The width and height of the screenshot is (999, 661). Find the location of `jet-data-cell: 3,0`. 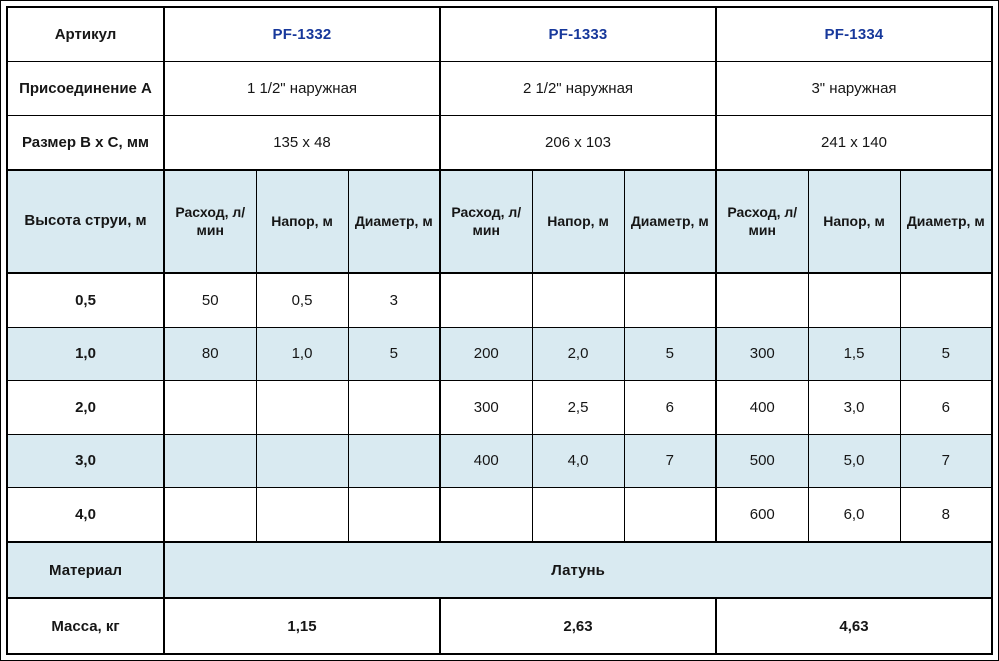

jet-data-cell: 3,0 is located at coordinates (854, 407).